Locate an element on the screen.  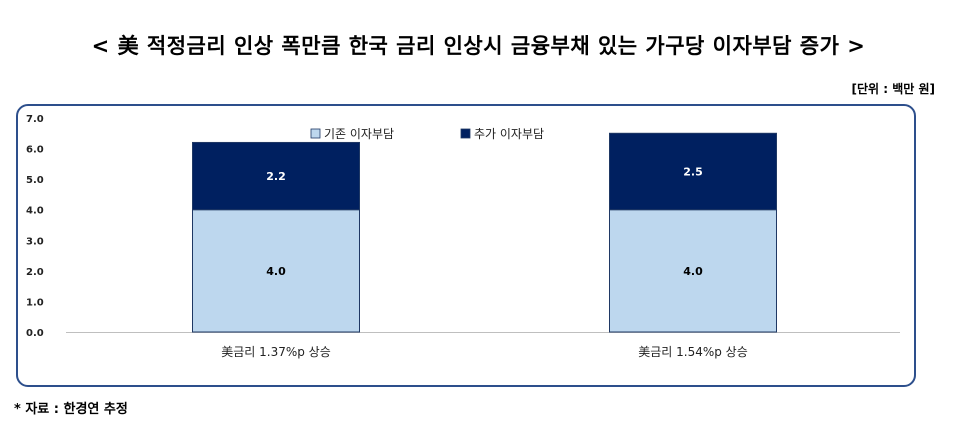
y-tick-label: 0.0 is located at coordinates (35, 333).